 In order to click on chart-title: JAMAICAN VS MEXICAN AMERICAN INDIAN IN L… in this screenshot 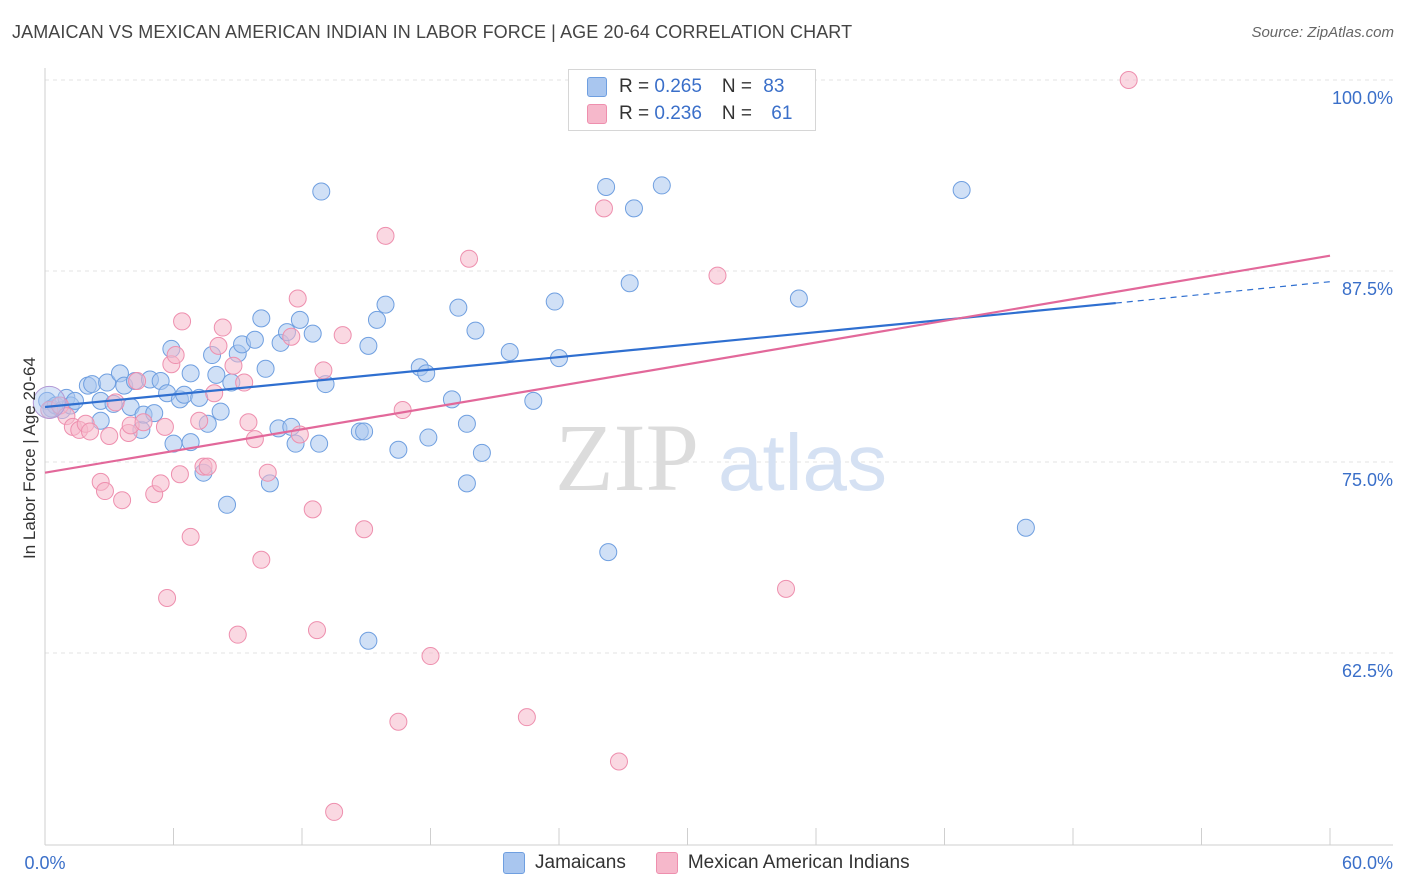, I will do `click(432, 32)`.